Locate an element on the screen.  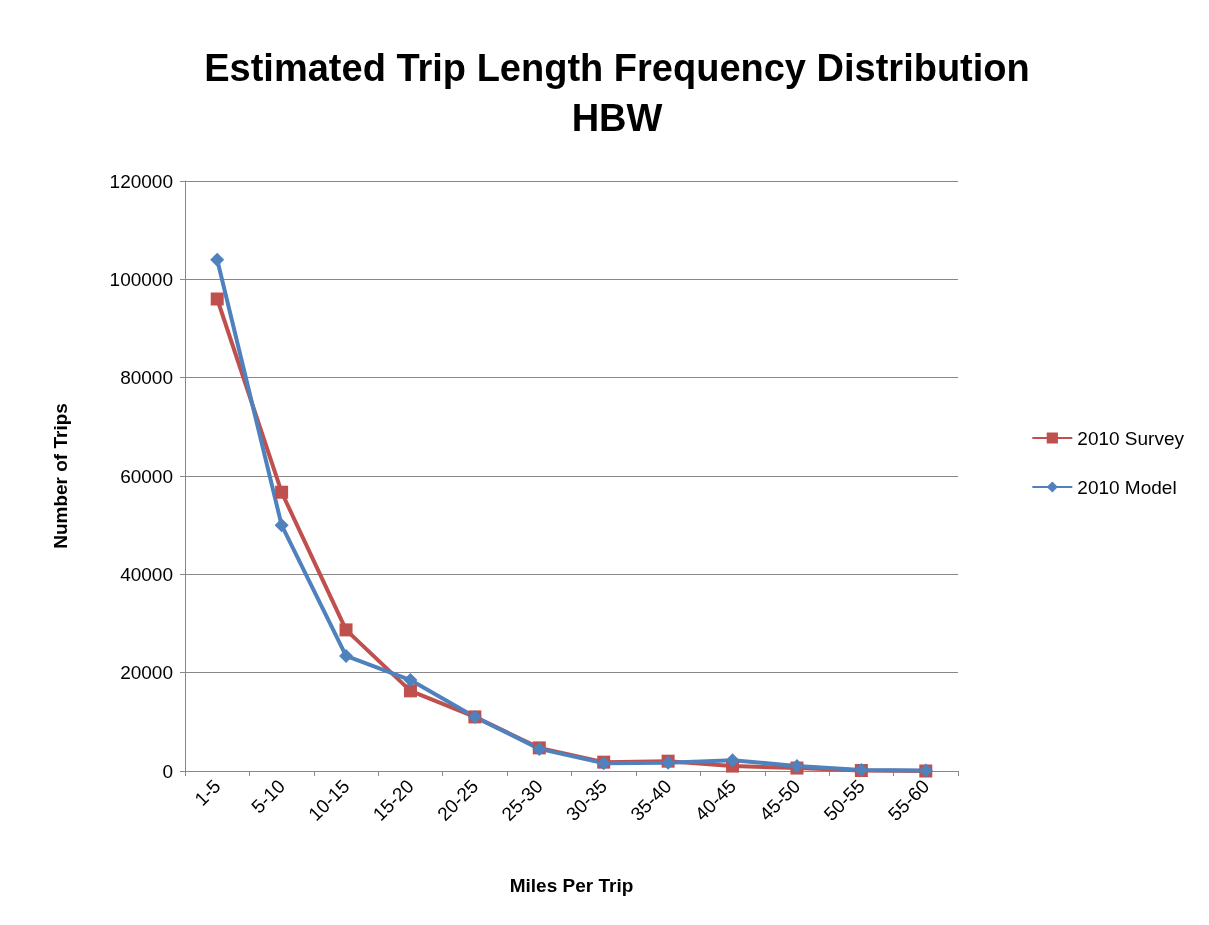
y-tick-label: 40000 is located at coordinates (146, 574).